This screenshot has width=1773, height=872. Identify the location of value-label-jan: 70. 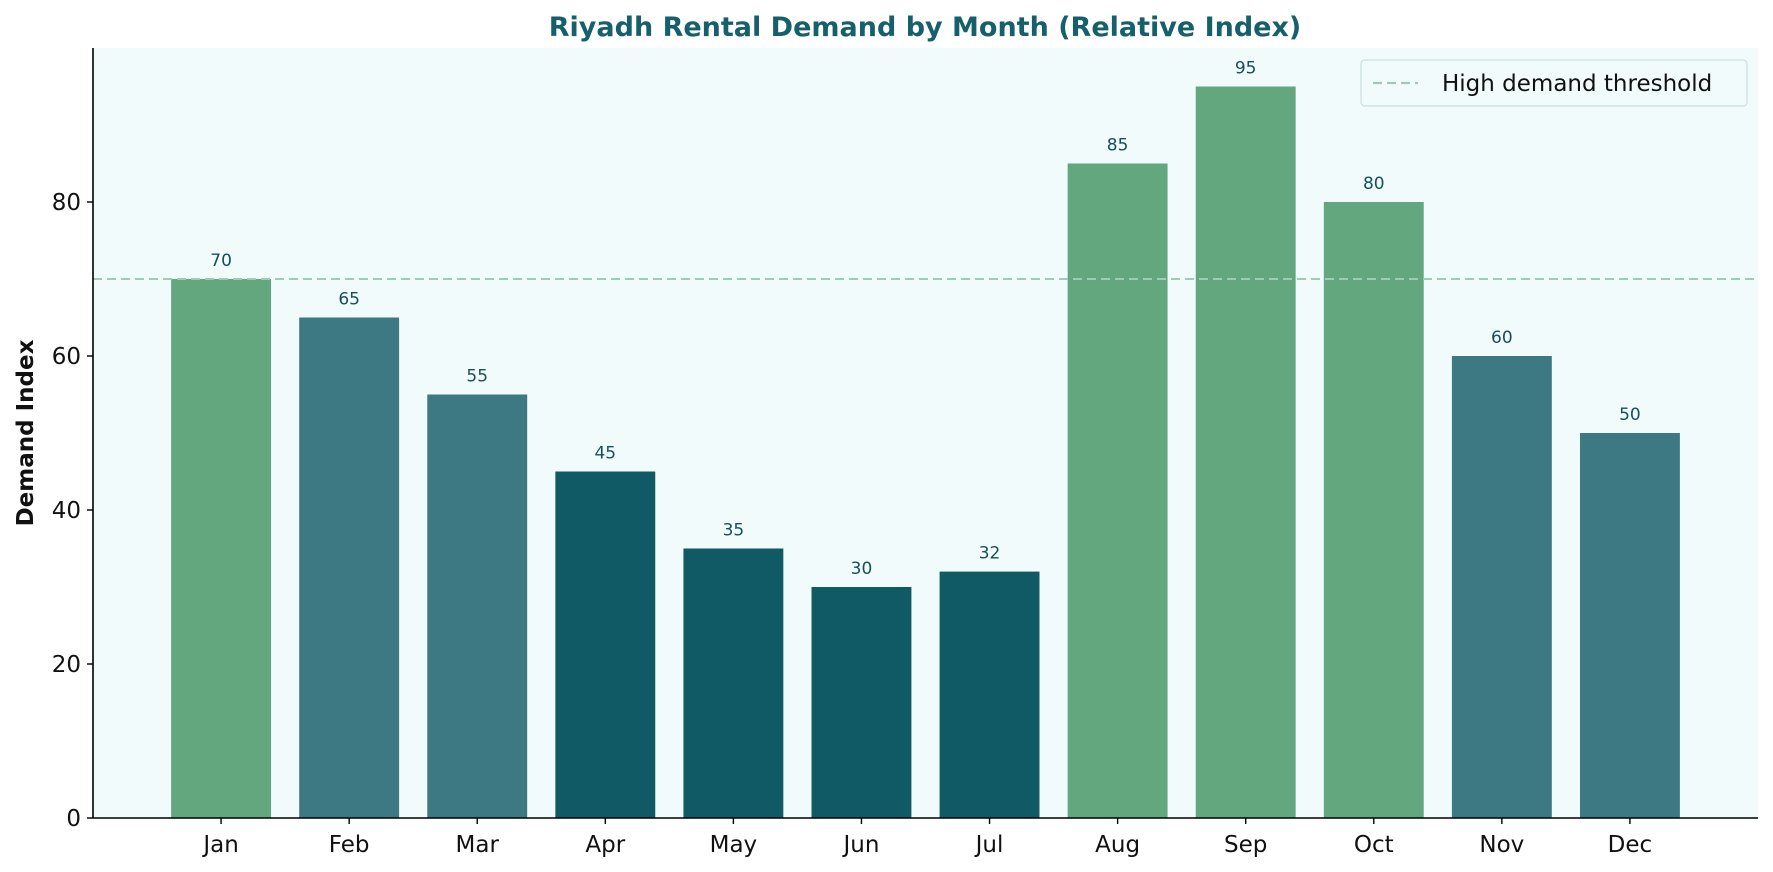
(221, 261).